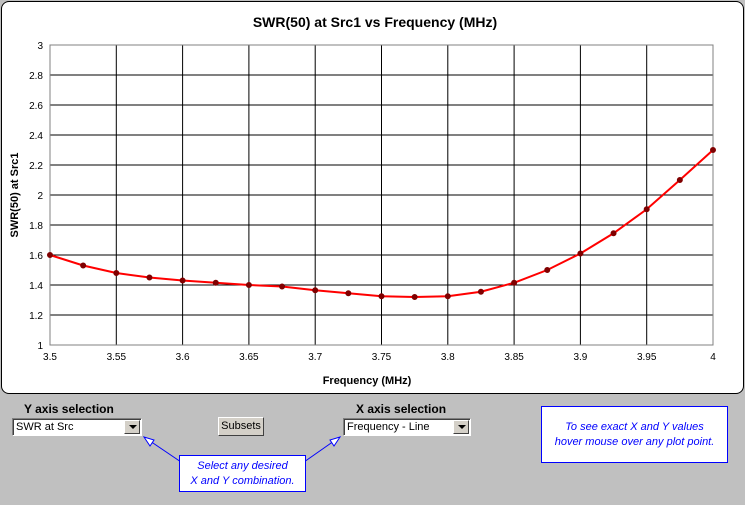 The width and height of the screenshot is (745, 505). I want to click on y-axis-selection-label: Y axis selection, so click(69, 409).